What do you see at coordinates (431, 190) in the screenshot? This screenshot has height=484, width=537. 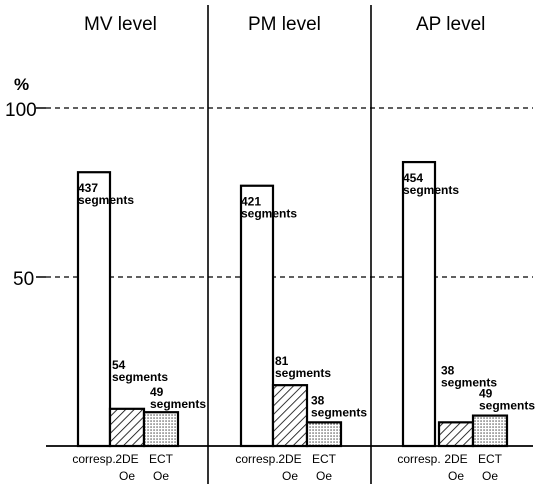 I see `ap-bar-corresp-unit: segments` at bounding box center [431, 190].